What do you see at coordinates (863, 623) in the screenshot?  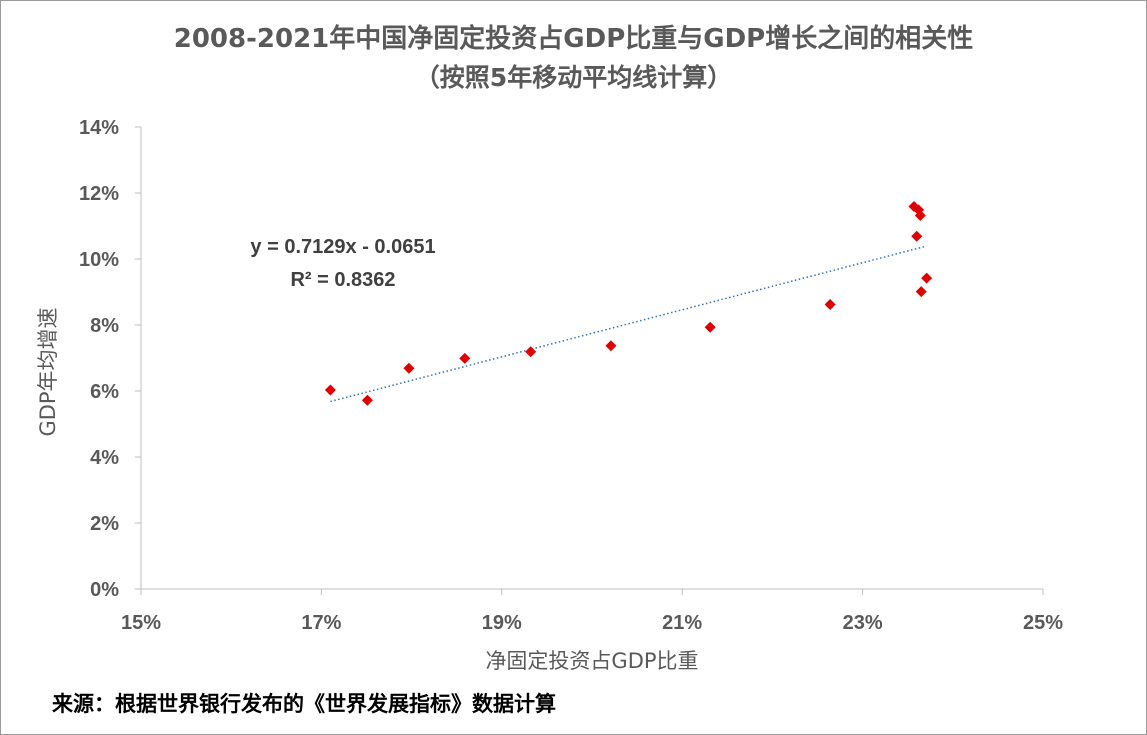 I see `x-tick-label: 23%` at bounding box center [863, 623].